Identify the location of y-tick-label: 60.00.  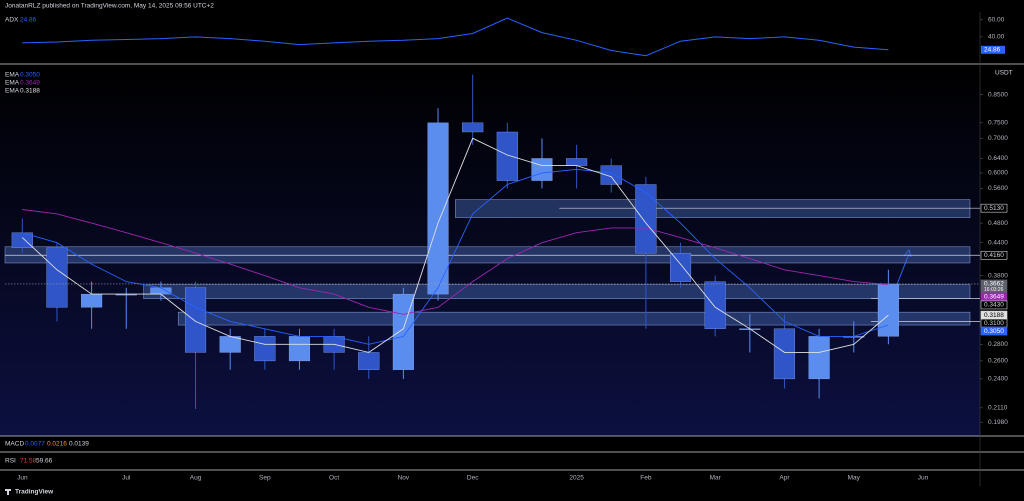
(996, 20).